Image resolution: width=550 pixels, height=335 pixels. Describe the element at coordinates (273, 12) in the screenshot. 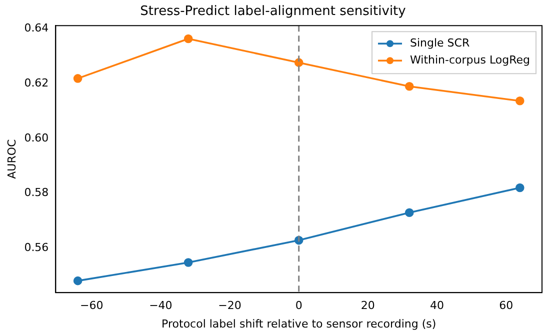

I see `chart-title: Stress-Predict label-alignment sensitivity` at that location.